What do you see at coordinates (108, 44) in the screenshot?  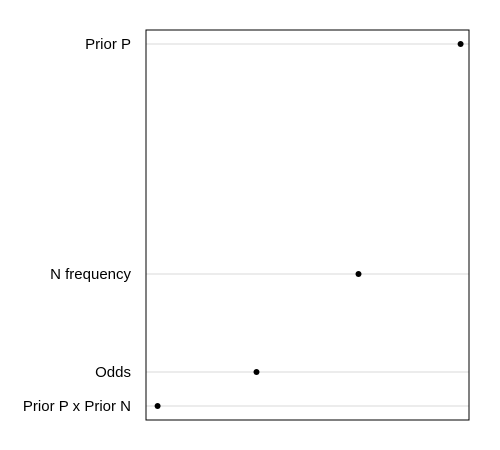 I see `category-label: Prior P` at bounding box center [108, 44].